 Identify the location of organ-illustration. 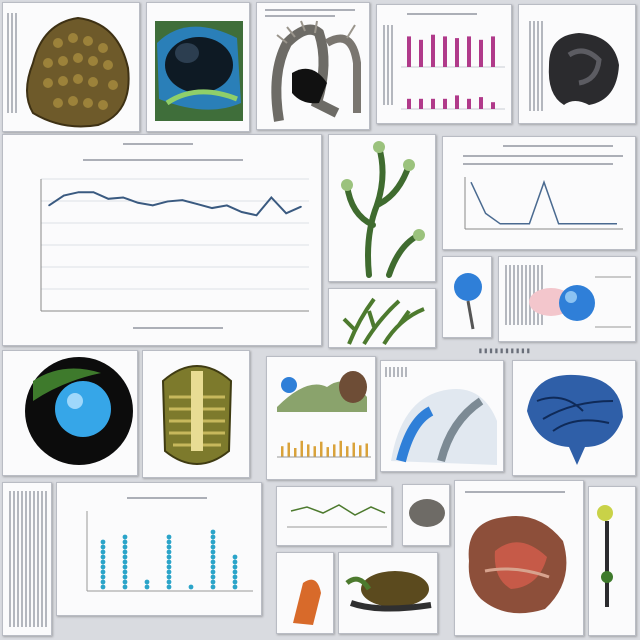
(583, 69).